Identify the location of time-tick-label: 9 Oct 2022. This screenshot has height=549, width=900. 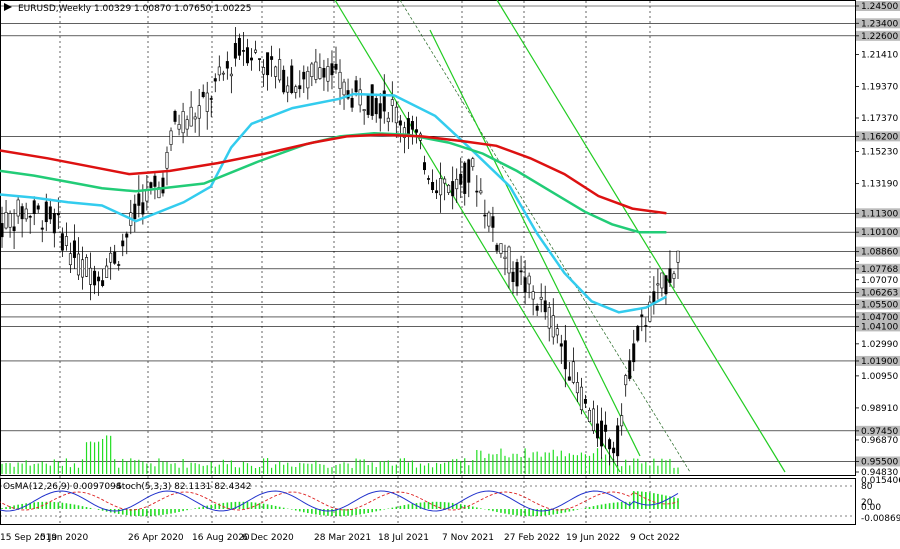
(655, 538).